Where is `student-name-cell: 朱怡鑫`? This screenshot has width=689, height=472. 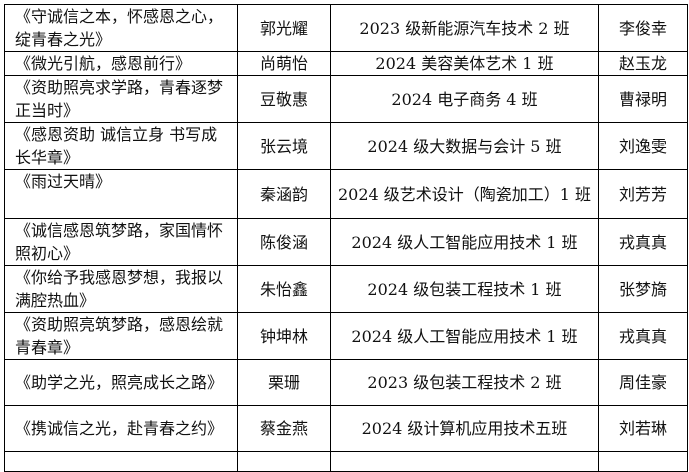
student-name-cell: 朱怡鑫 is located at coordinates (284, 289).